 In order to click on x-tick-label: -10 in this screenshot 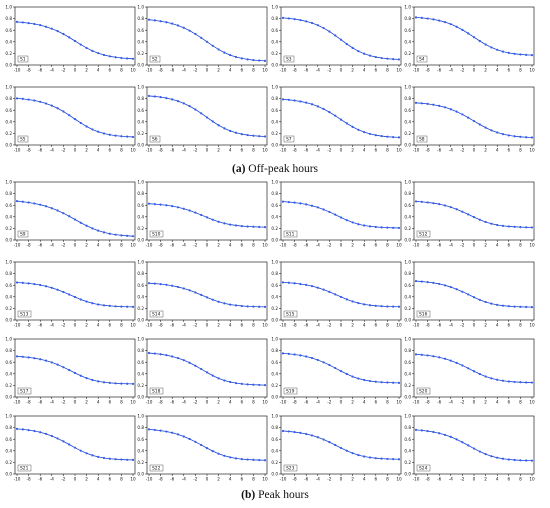, I will do `click(149, 245)`.